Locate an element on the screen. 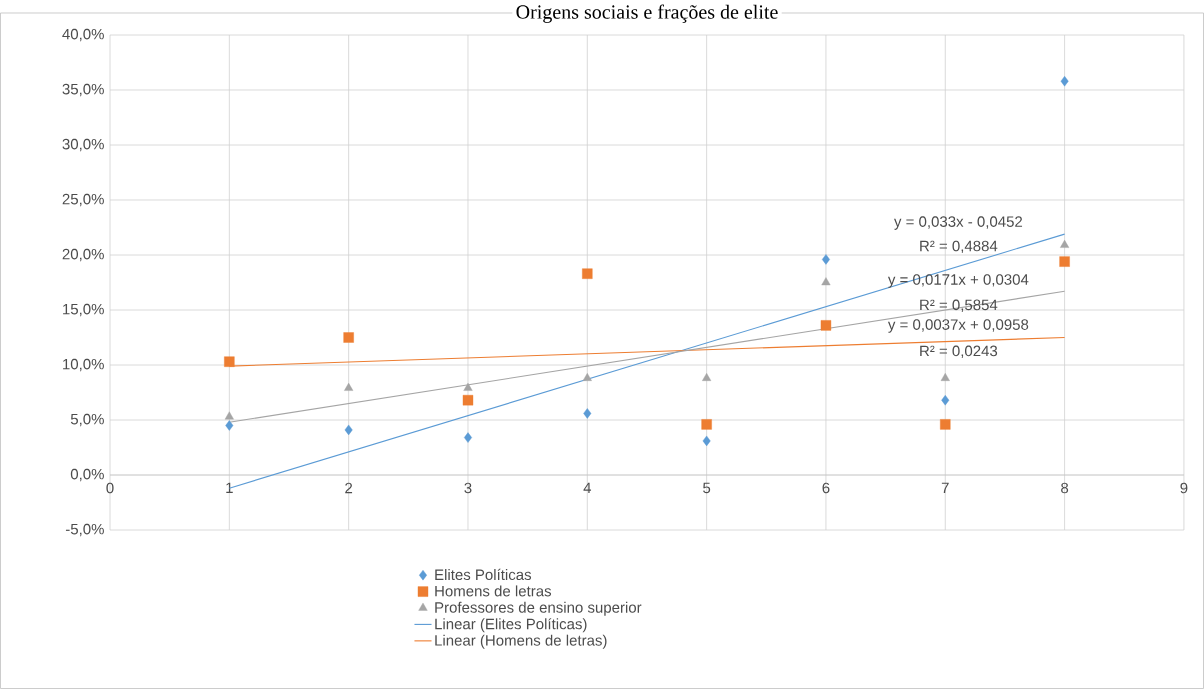 The width and height of the screenshot is (1204, 689). x-tick-label: 7 is located at coordinates (945, 487).